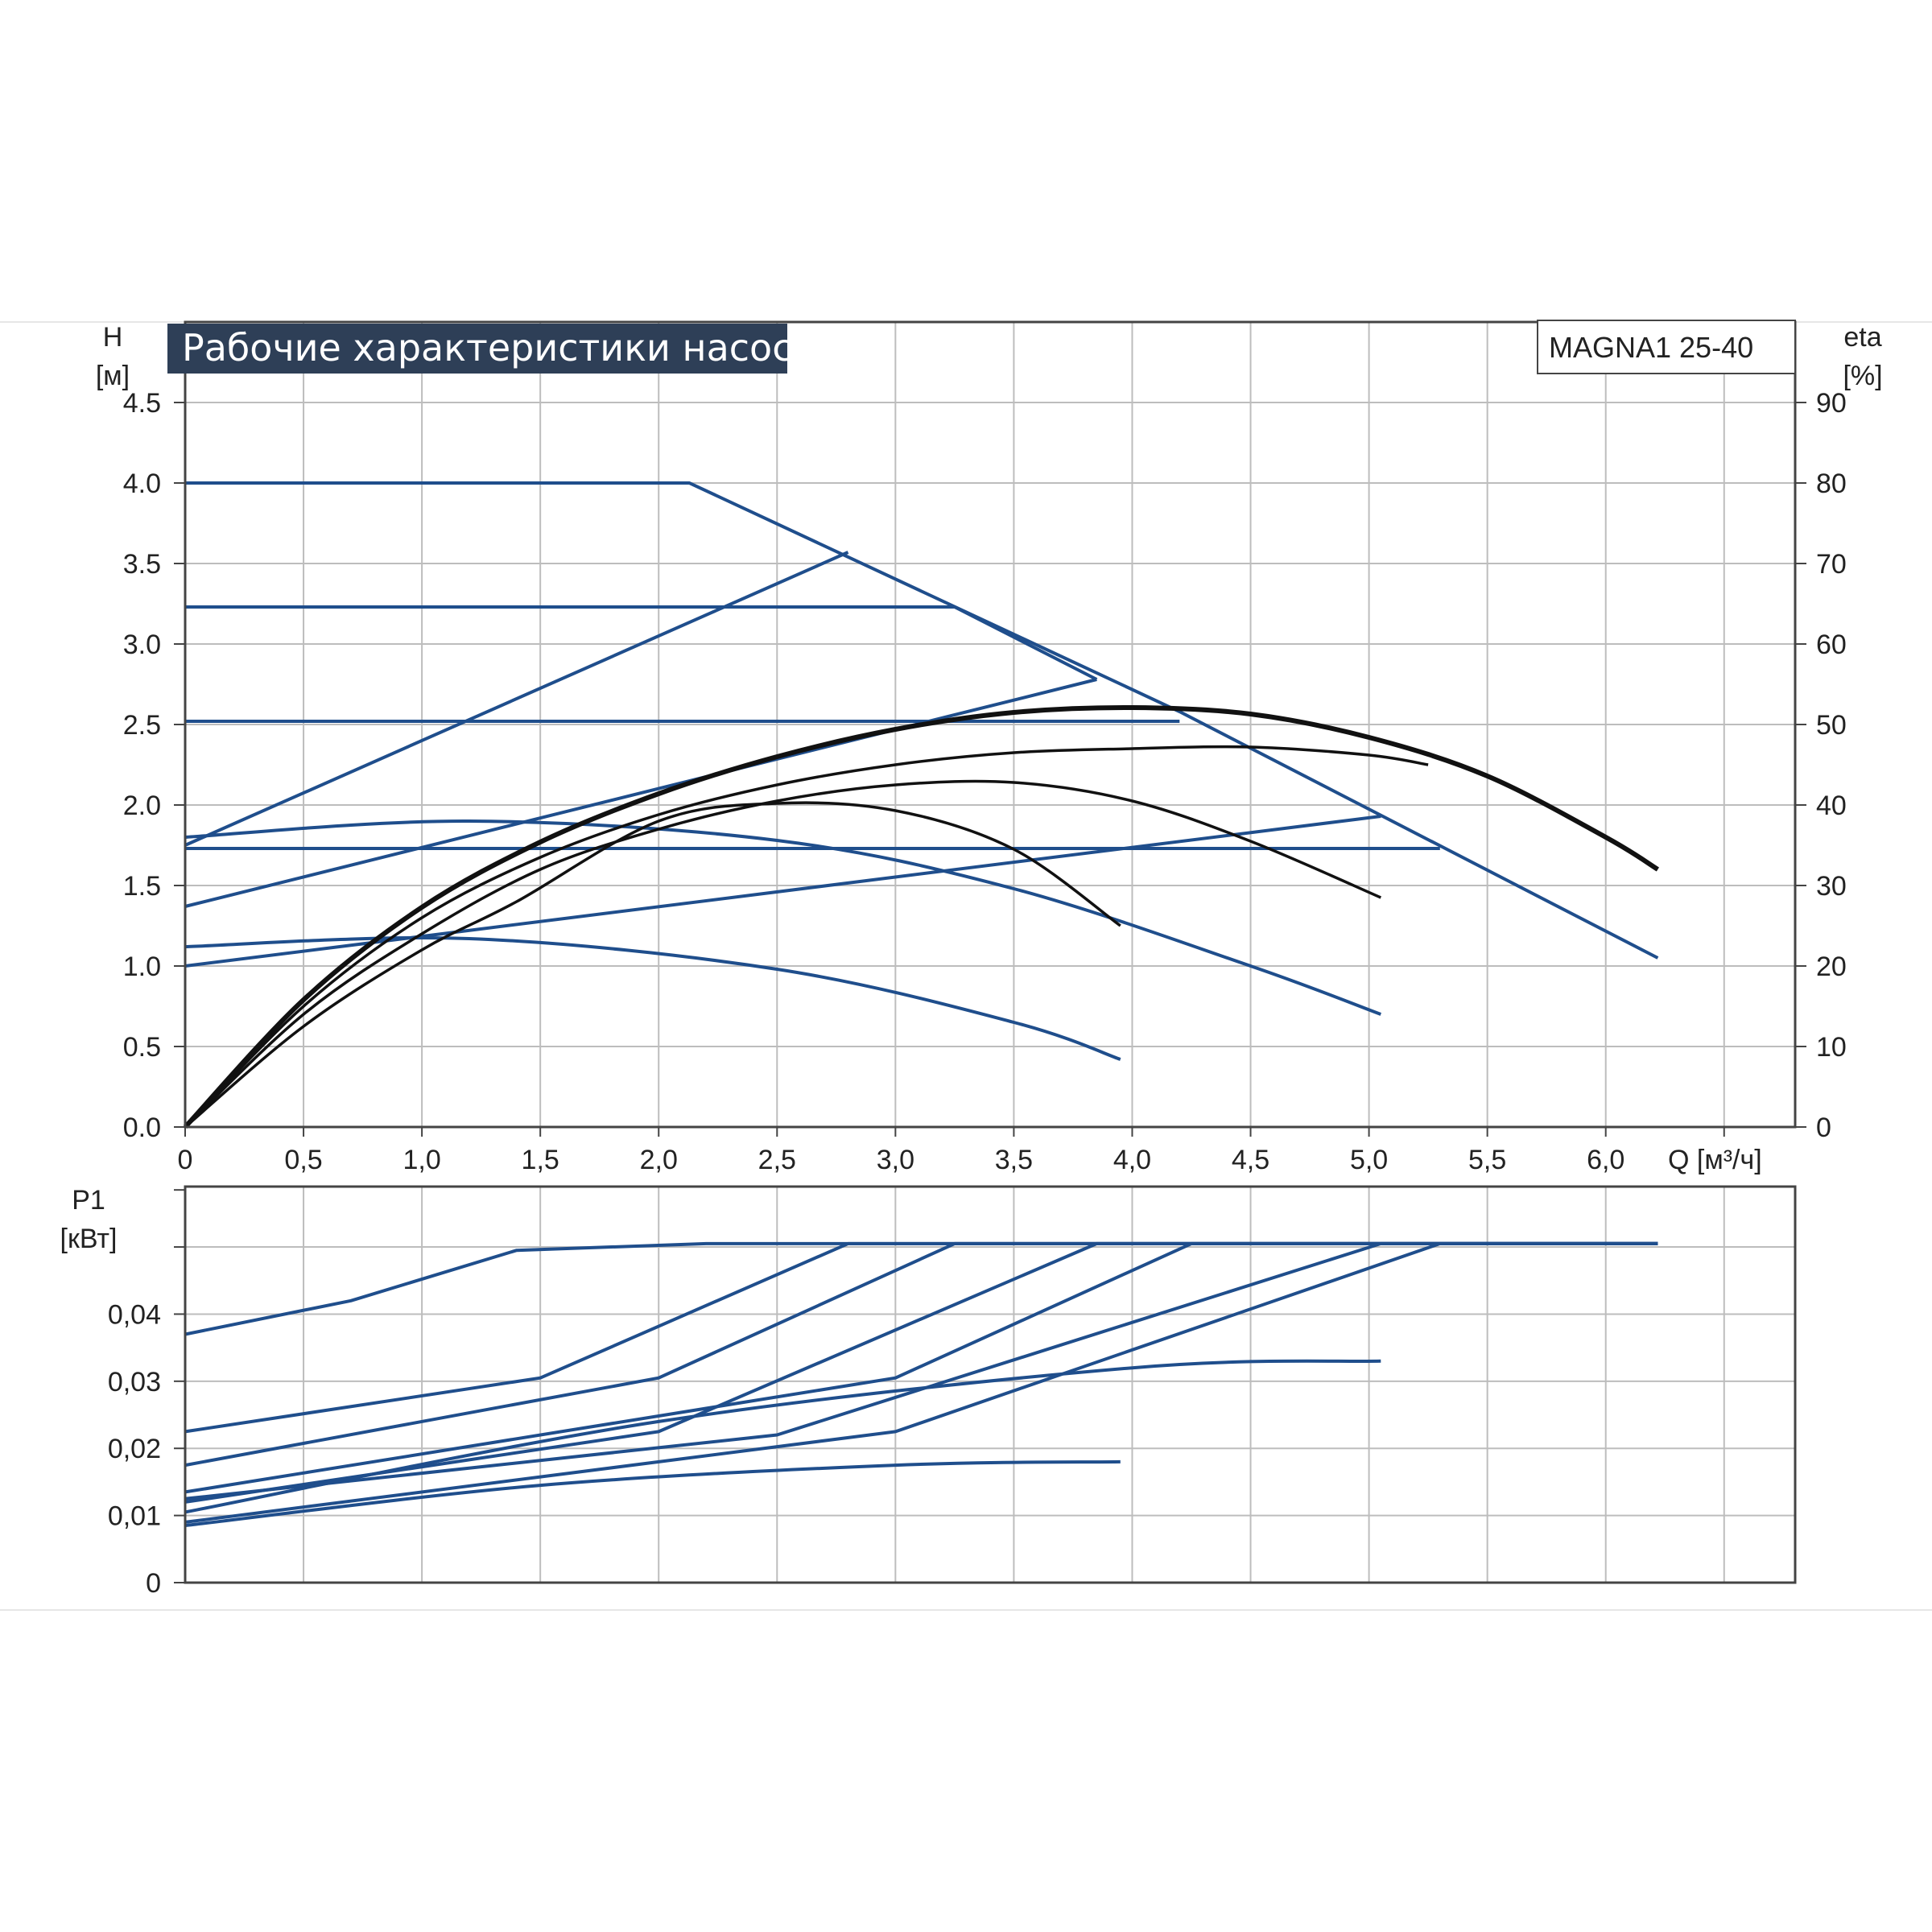 The height and width of the screenshot is (1932, 1932). What do you see at coordinates (185, 1160) in the screenshot?
I see `x-tick-label: 0` at bounding box center [185, 1160].